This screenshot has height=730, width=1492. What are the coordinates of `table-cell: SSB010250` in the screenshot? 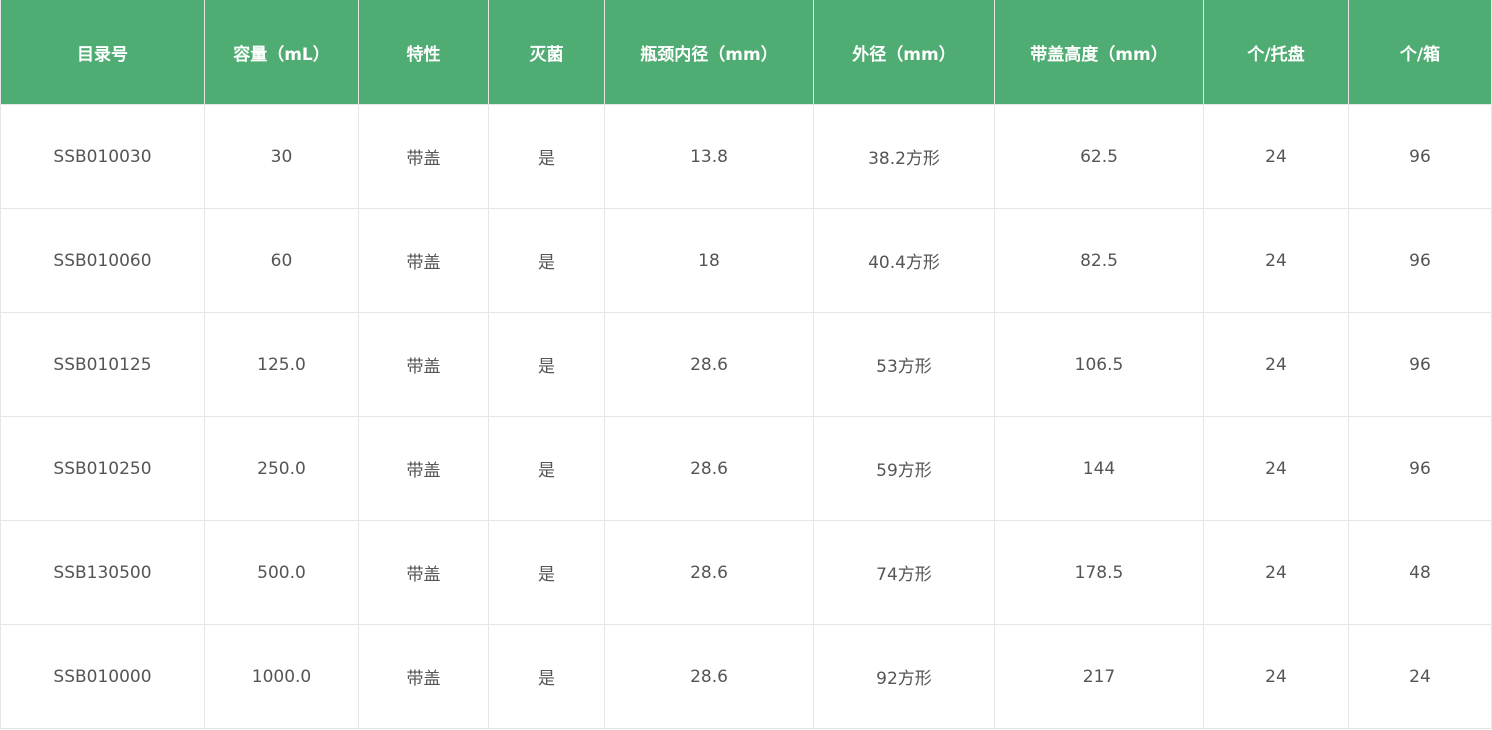 It's located at (102, 468).